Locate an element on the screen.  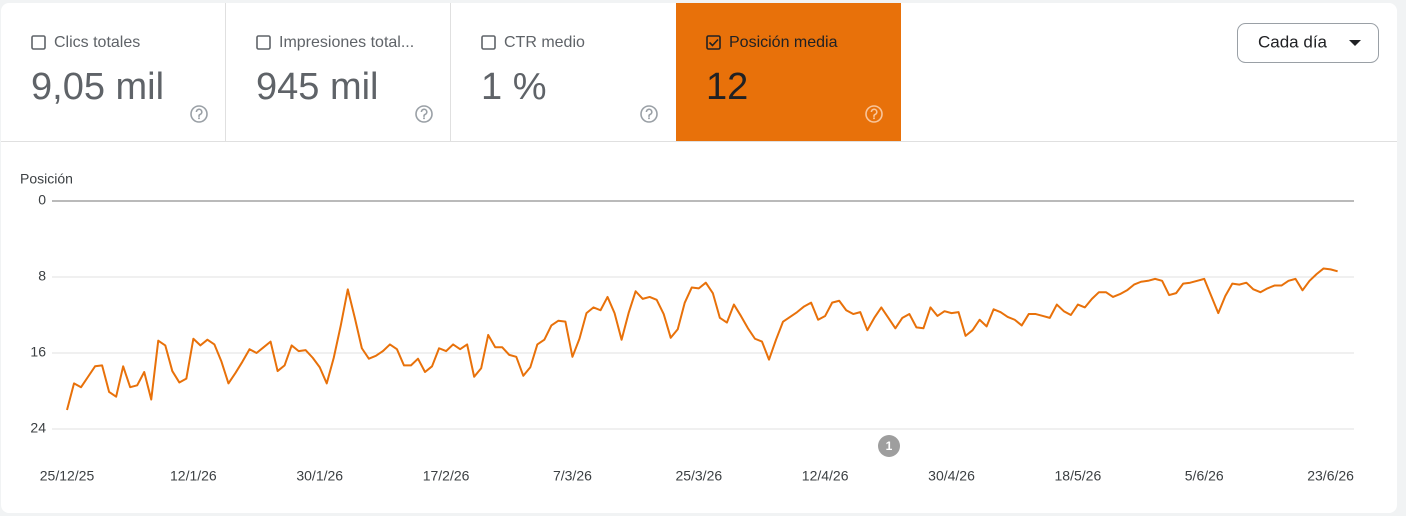
metric-tile: Impresiones total... 945 mil is located at coordinates (344, 78).